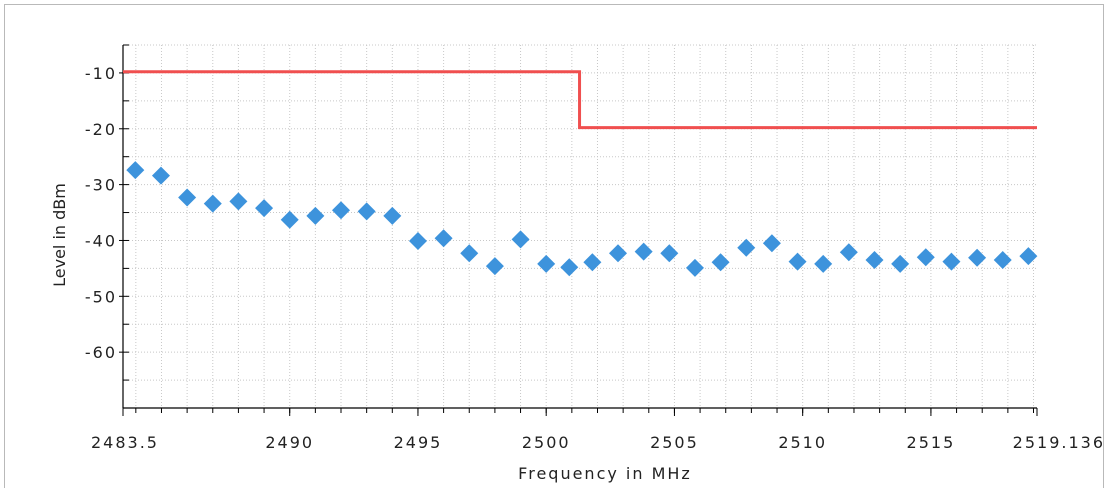 The width and height of the screenshot is (1109, 489). I want to click on x-tick-label: 2500, so click(546, 442).